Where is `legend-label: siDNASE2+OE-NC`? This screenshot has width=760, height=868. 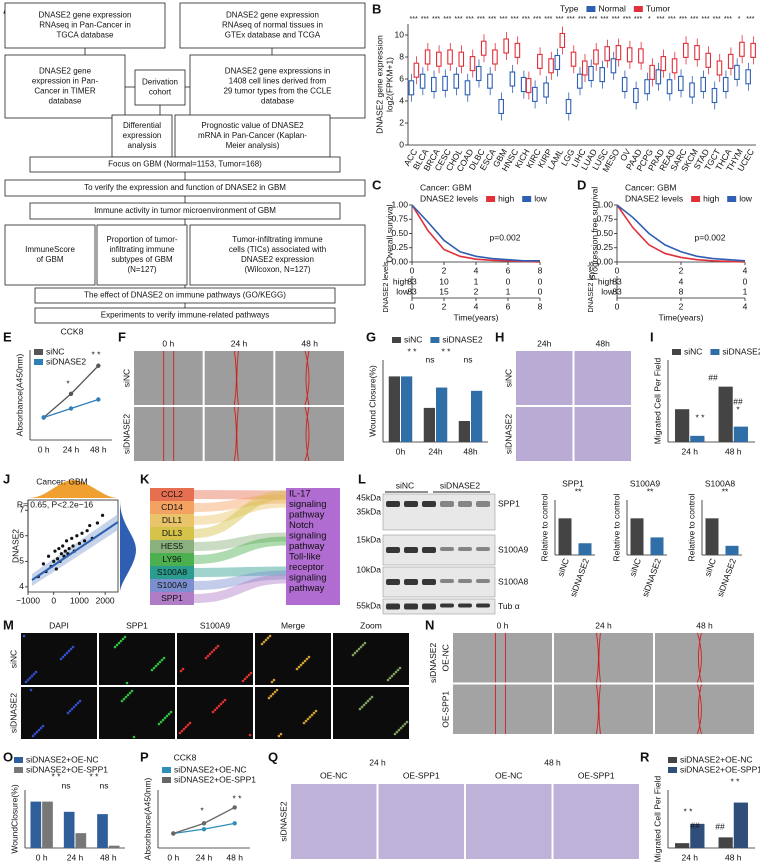
legend-label: siDNASE2+OE-NC is located at coordinates (62, 759).